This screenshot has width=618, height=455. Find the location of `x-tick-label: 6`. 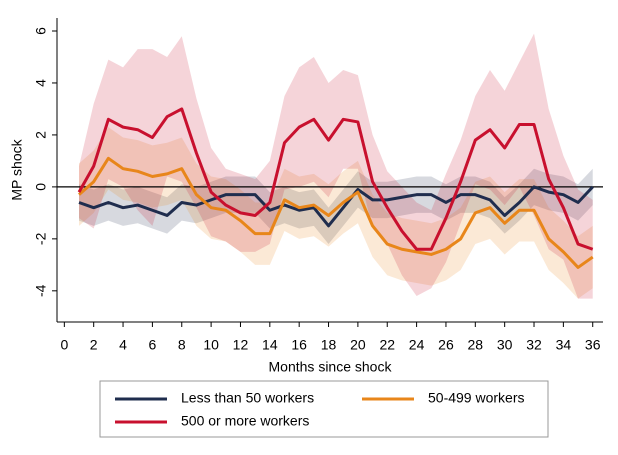

x-tick-label: 6 is located at coordinates (153, 345).